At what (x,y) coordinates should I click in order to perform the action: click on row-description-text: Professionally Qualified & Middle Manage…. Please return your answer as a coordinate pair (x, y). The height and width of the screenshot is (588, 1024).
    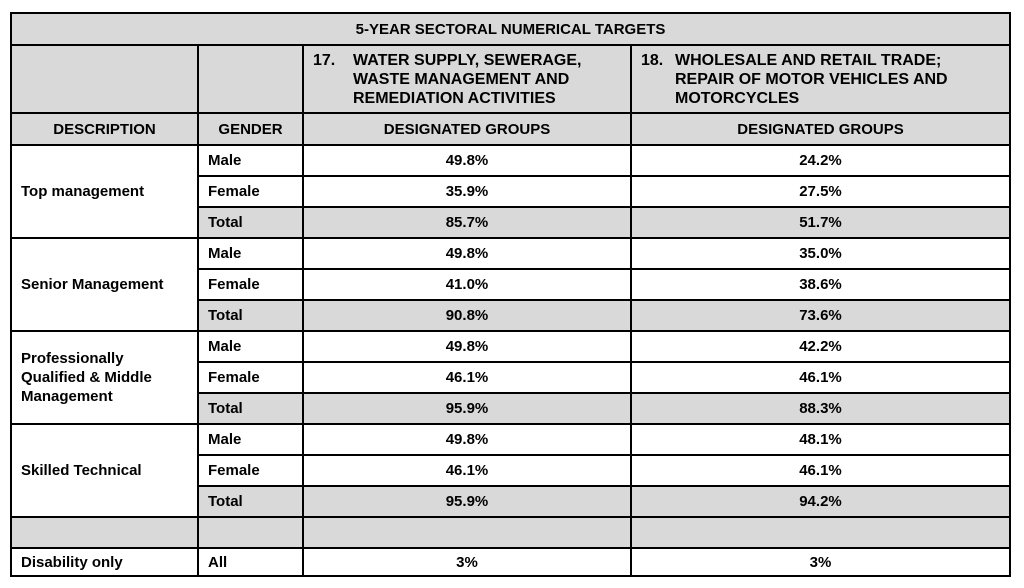
    Looking at the image, I should click on (86, 377).